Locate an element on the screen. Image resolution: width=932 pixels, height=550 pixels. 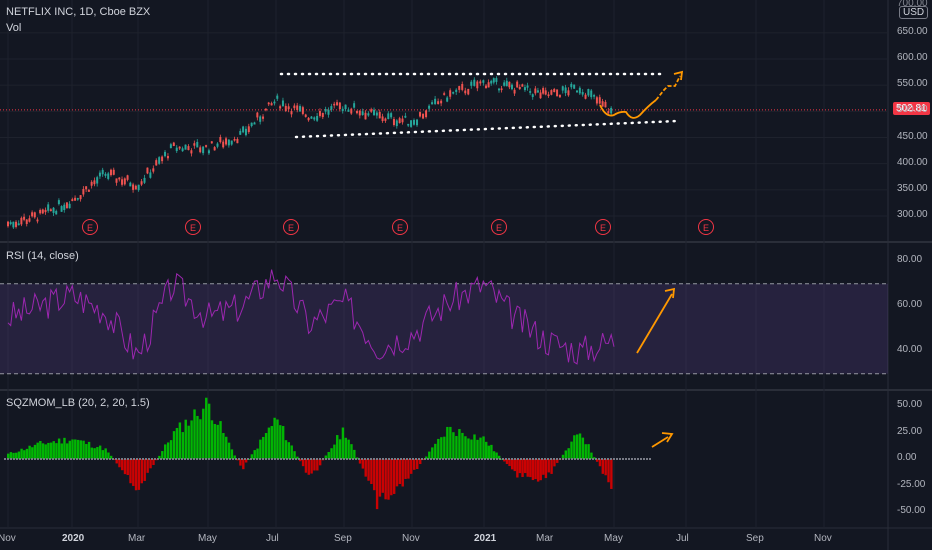
currency-badge: USD is located at coordinates (914, 12).